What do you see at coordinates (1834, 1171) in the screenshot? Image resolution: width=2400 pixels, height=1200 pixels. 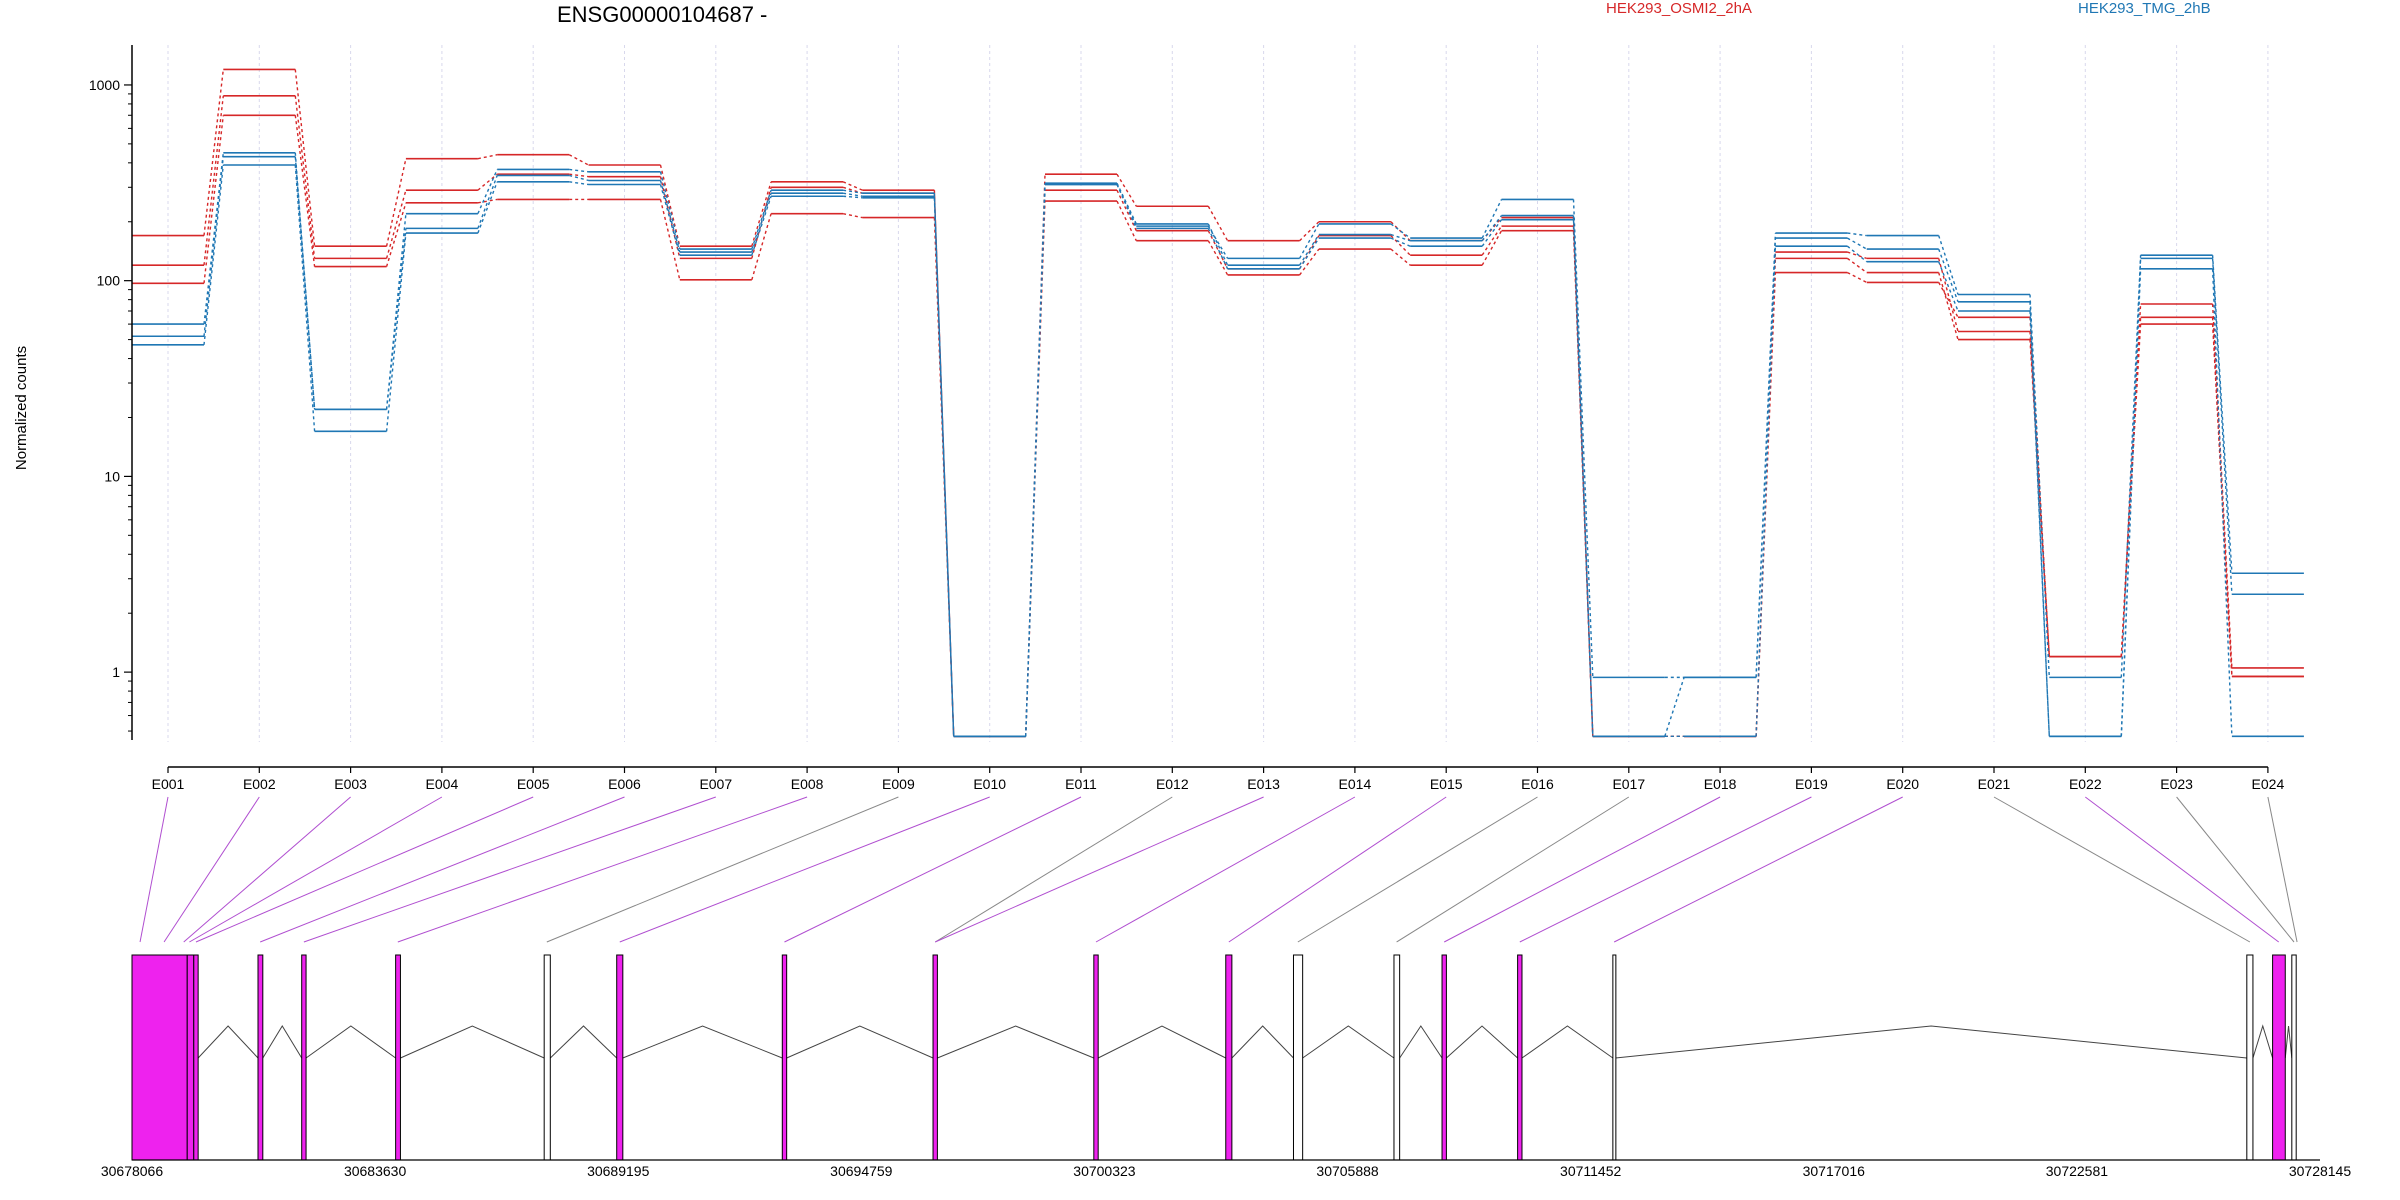 I see `genomic-tick-label: 30717016` at bounding box center [1834, 1171].